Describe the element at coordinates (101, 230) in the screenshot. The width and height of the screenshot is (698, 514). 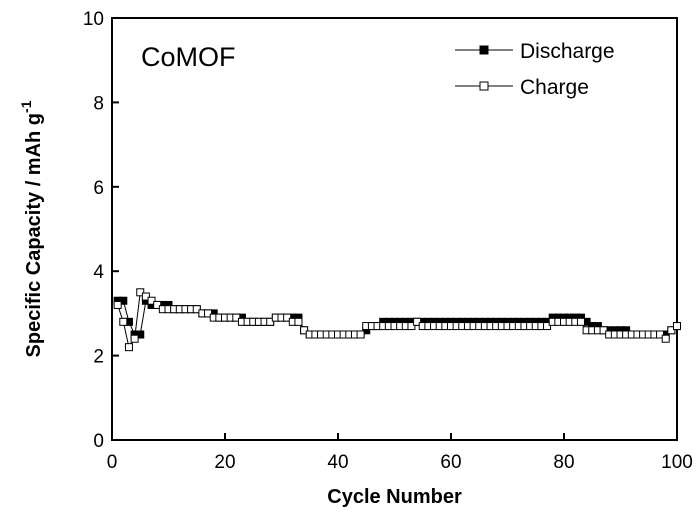
I see `y-axis-ticks: 0 2 4 6 8 10` at that location.